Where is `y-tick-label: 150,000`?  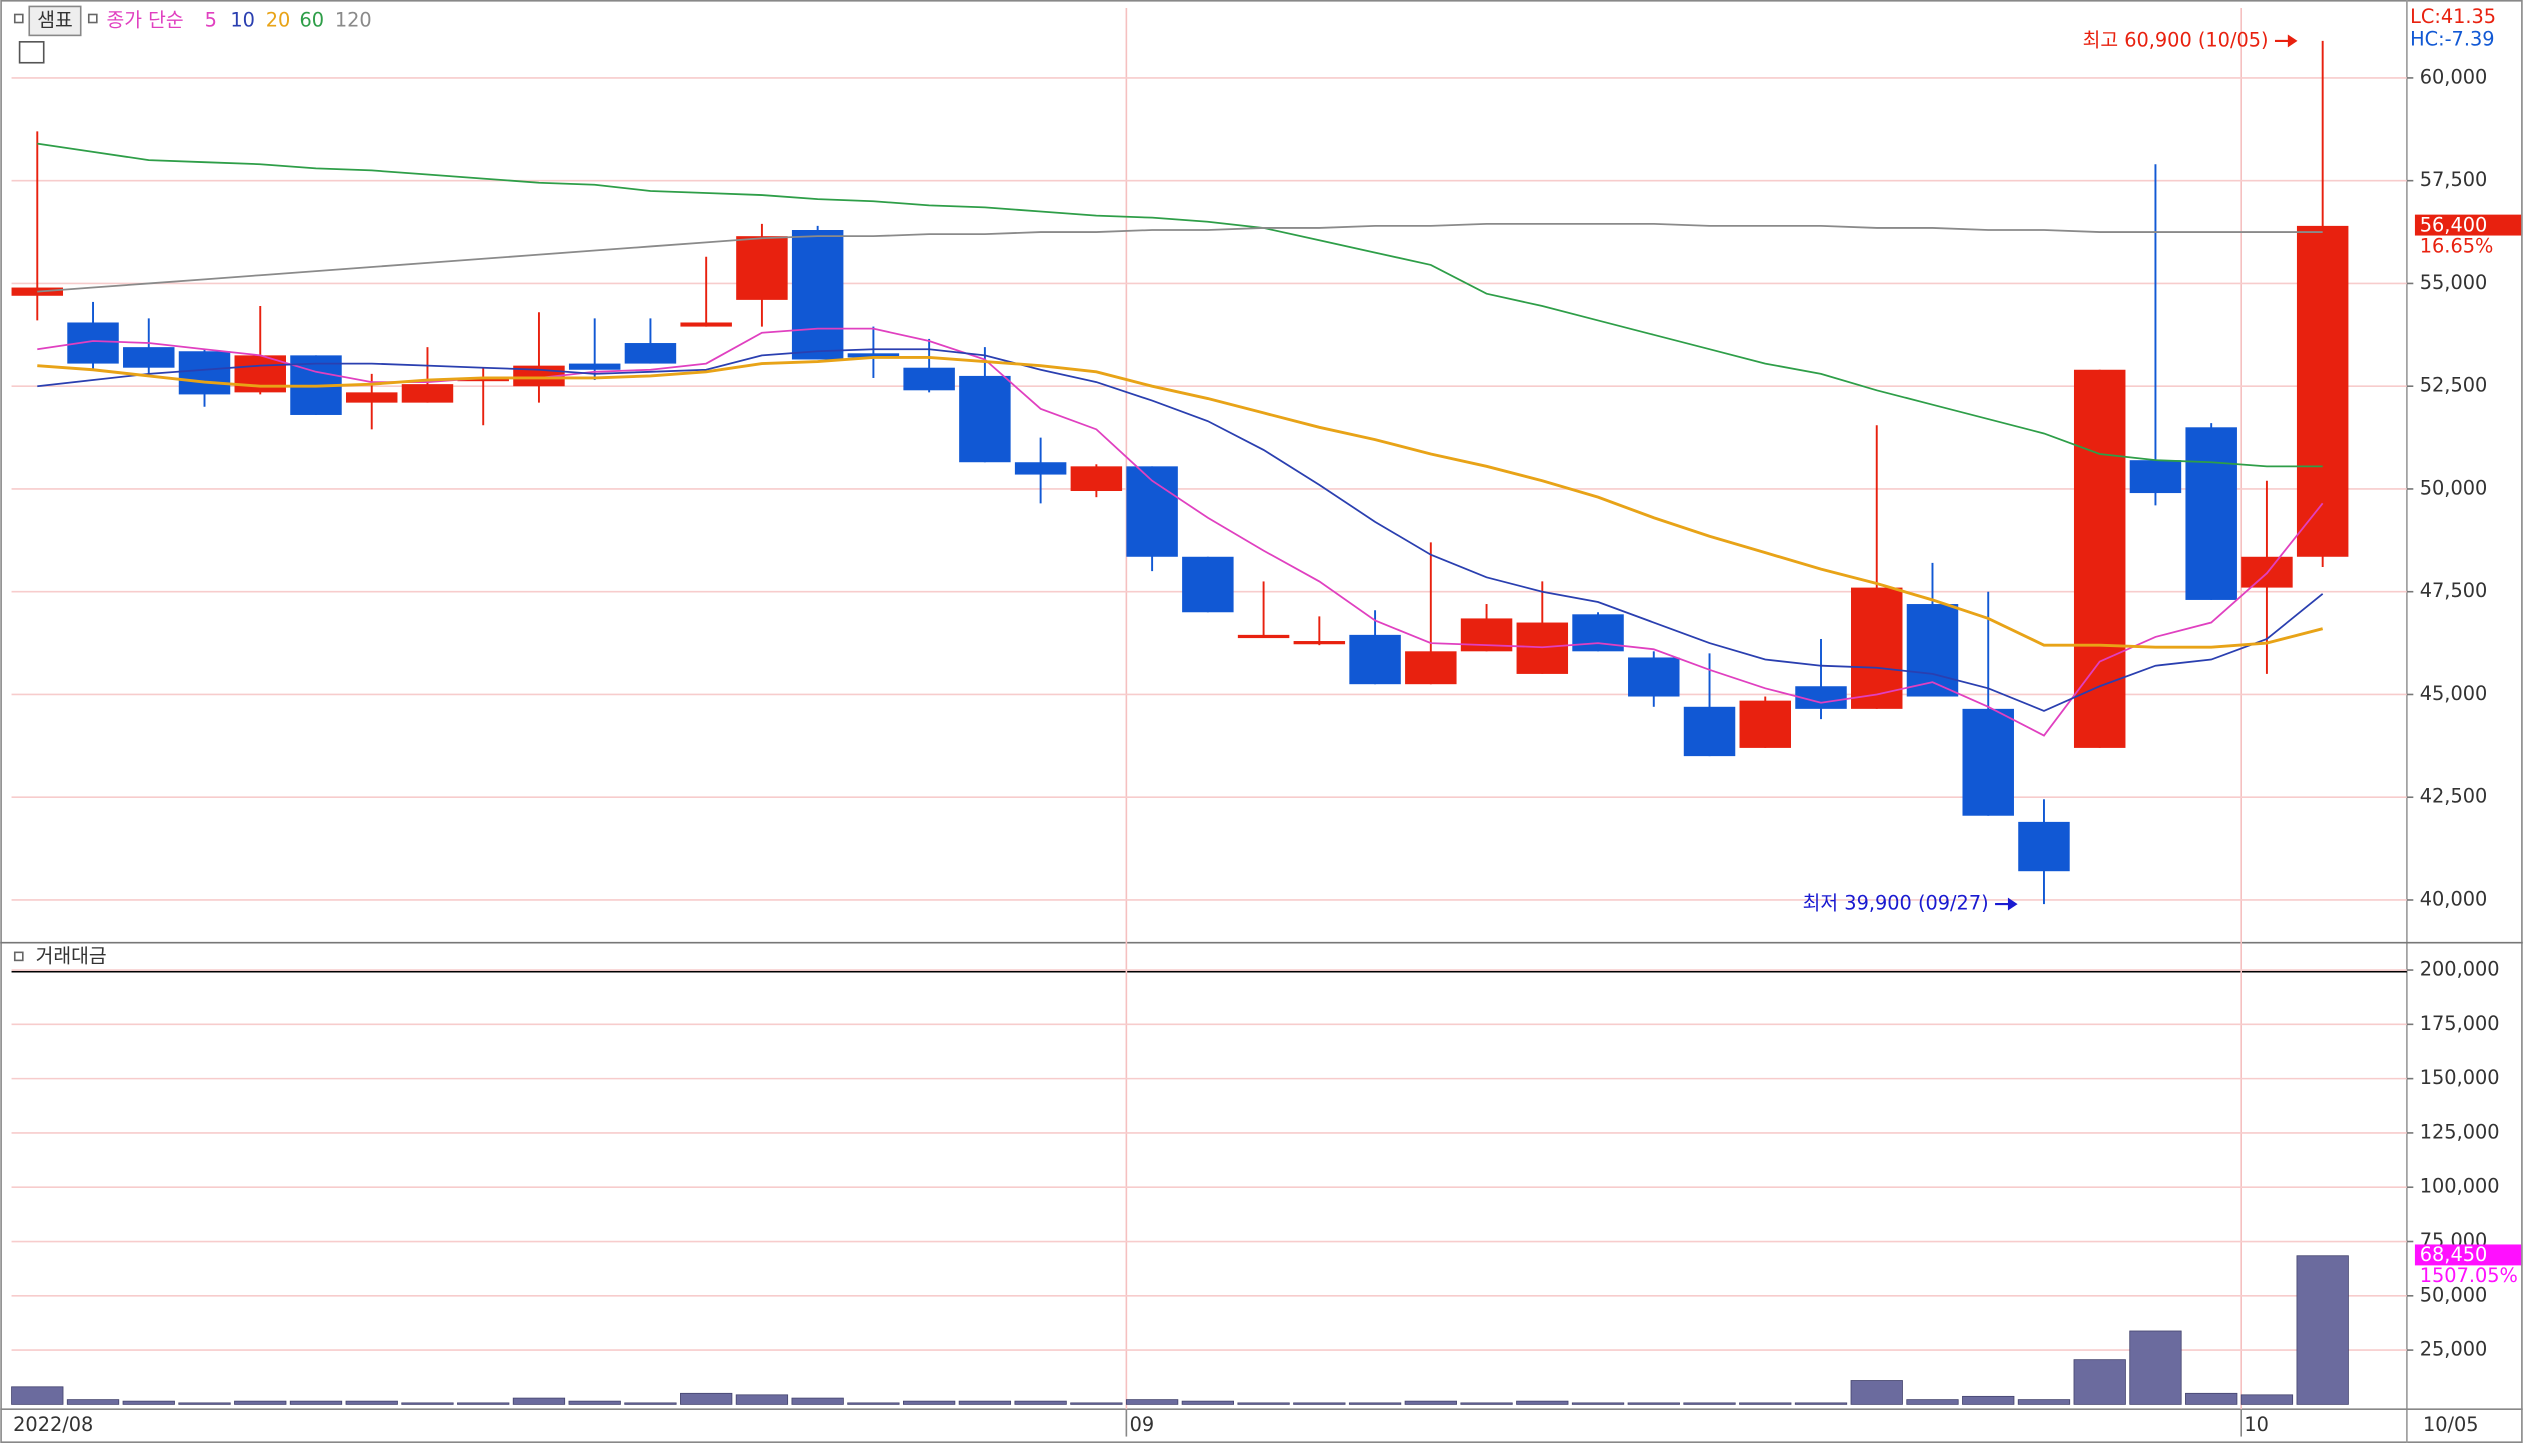
y-tick-label: 150,000 is located at coordinates (2460, 1077).